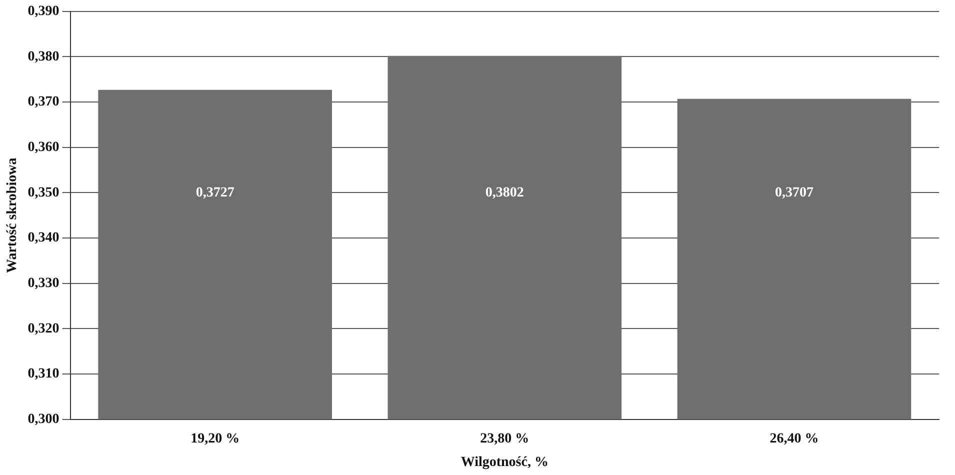 This screenshot has width=955, height=475. I want to click on y-tick-label: 0,390, so click(44, 12).